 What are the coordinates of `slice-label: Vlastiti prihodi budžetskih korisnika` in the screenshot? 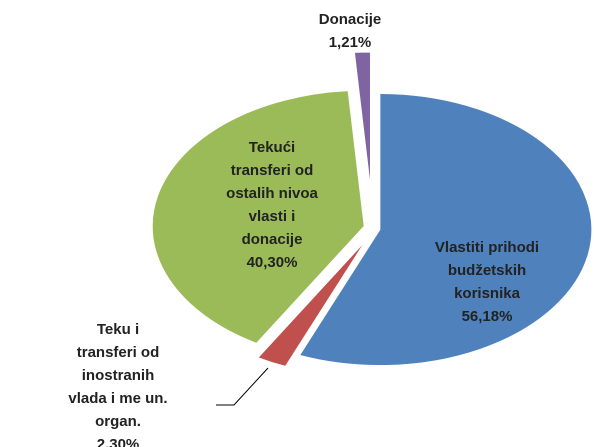 It's located at (487, 270).